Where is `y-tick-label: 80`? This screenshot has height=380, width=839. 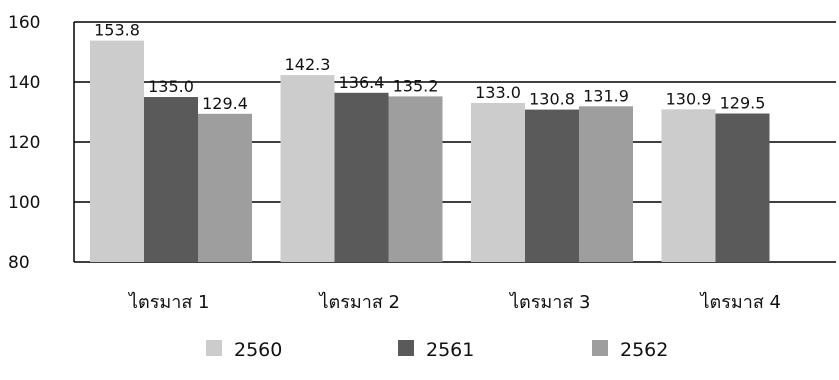 y-tick-label: 80 is located at coordinates (19, 263).